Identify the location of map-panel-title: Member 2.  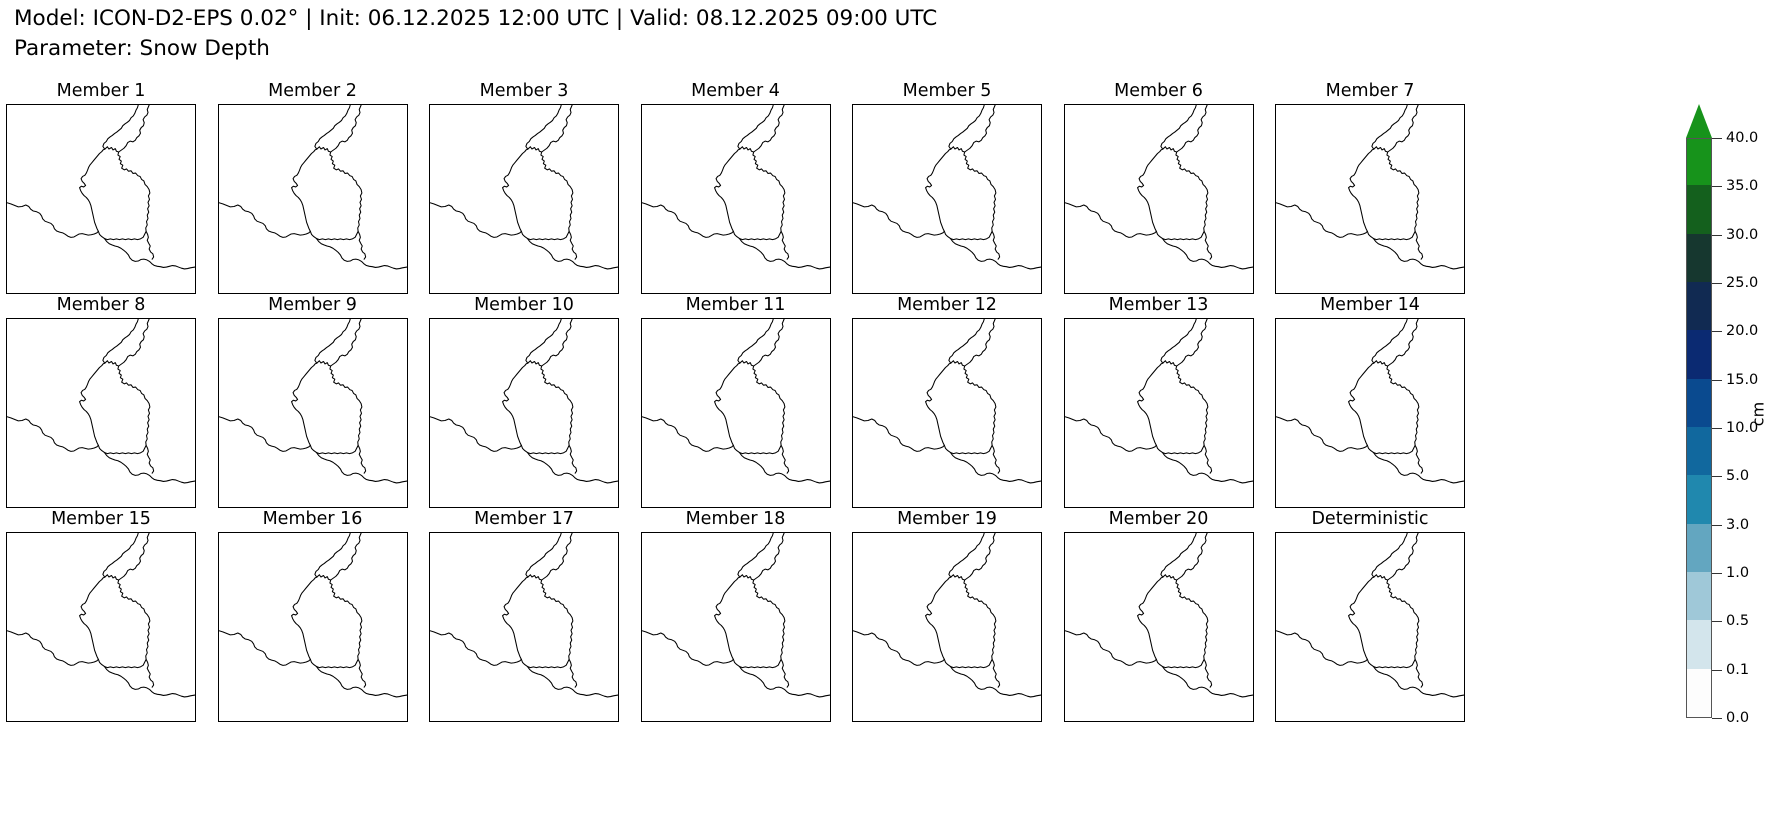
(312, 91).